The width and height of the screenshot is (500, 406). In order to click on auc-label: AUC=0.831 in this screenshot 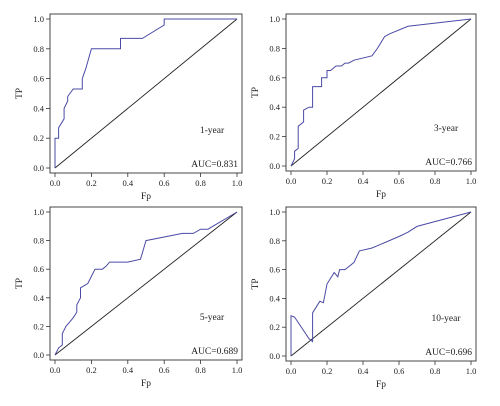, I will do `click(214, 165)`.